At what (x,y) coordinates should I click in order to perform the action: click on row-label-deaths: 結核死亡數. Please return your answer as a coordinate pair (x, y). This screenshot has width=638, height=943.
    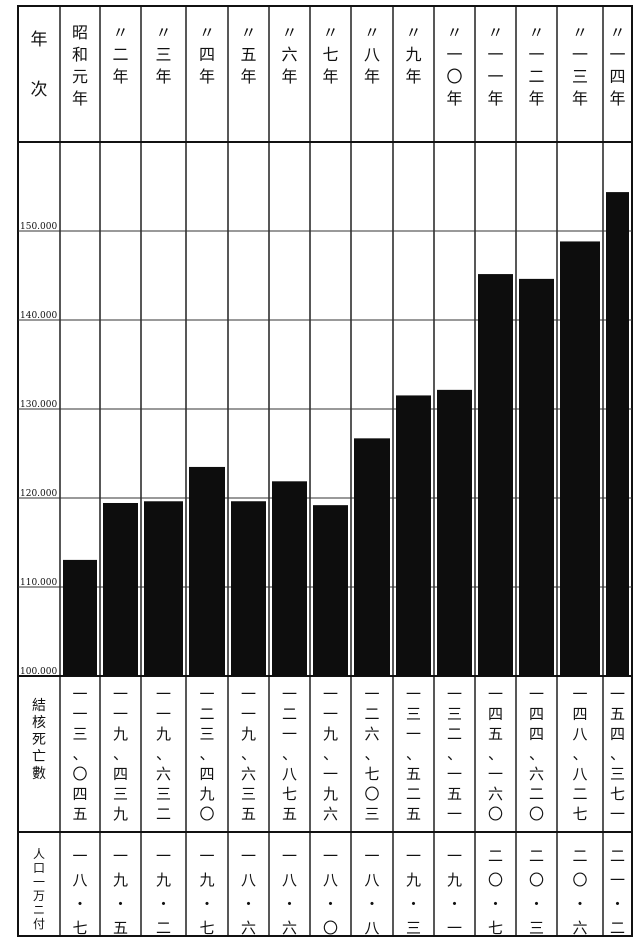
    Looking at the image, I should click on (39, 740).